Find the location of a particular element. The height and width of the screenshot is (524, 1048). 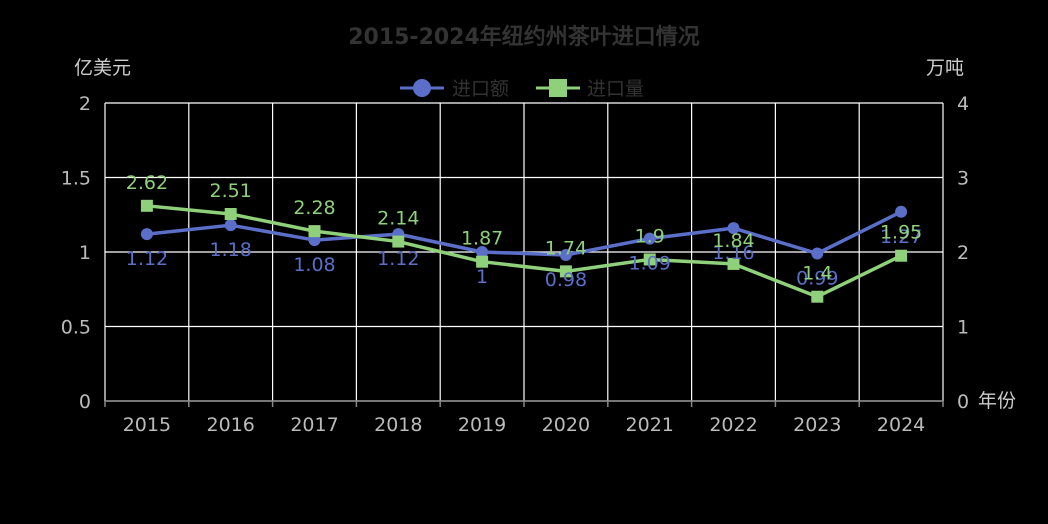

data-label: 0.99 is located at coordinates (817, 278).